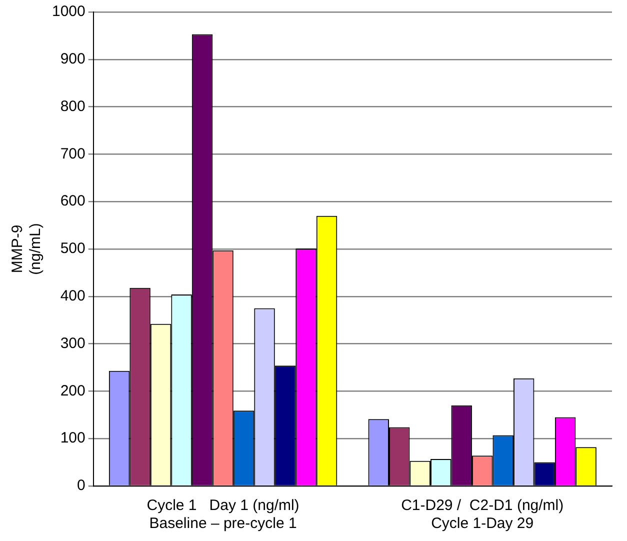 This screenshot has height=541, width=627. I want to click on y-tick-label: 0, so click(81, 485).